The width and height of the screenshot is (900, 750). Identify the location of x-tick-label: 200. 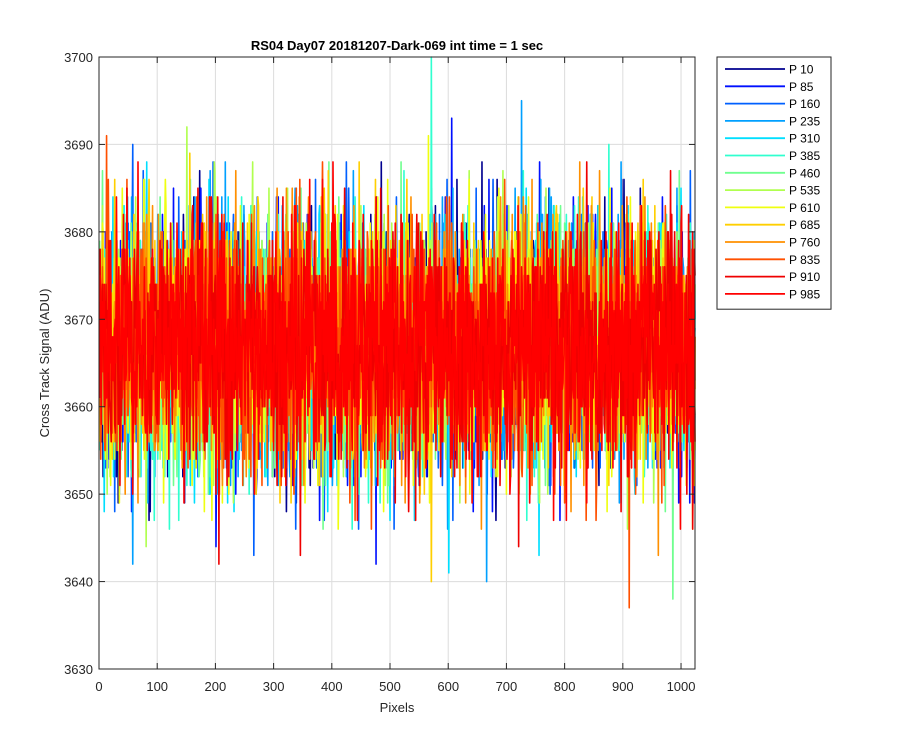
(216, 686).